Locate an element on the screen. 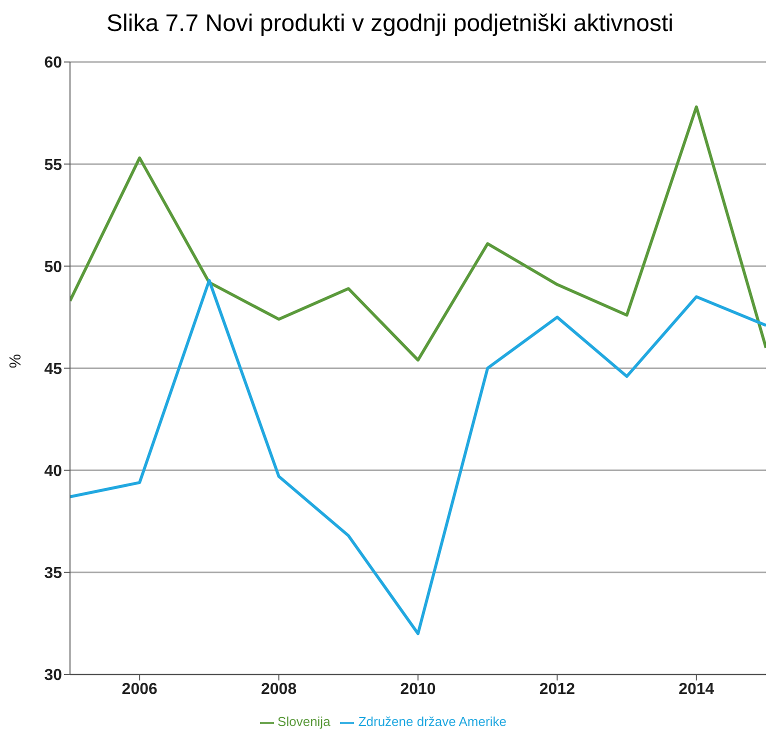 The image size is (780, 747). y-tick-label: 30 is located at coordinates (53, 675).